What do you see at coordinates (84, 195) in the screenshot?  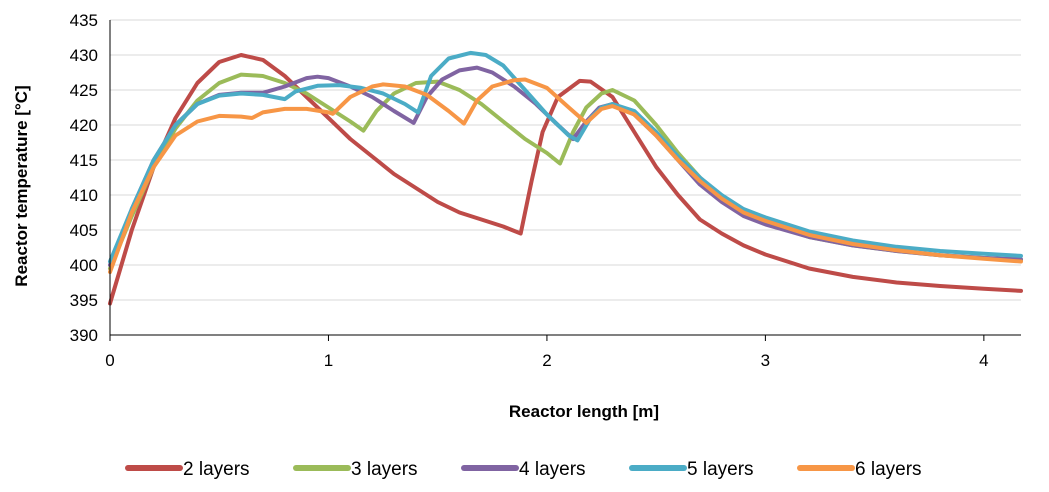 I see `y-tick-label: 410` at bounding box center [84, 195].